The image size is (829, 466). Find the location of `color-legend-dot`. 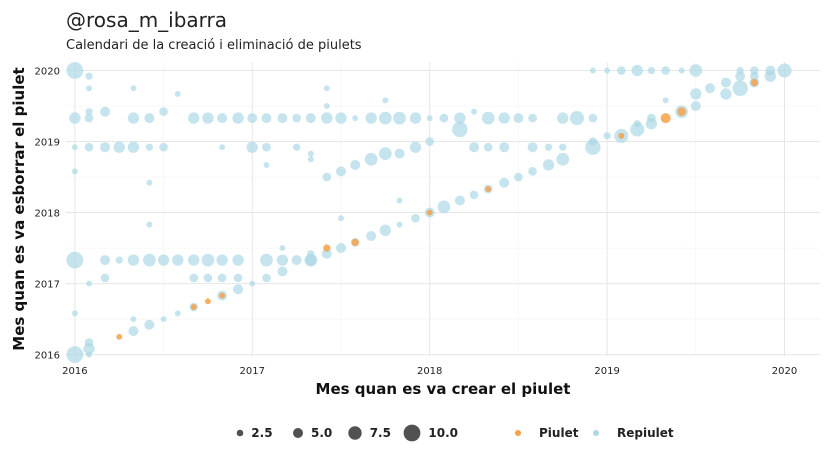

color-legend-dot is located at coordinates (518, 433).